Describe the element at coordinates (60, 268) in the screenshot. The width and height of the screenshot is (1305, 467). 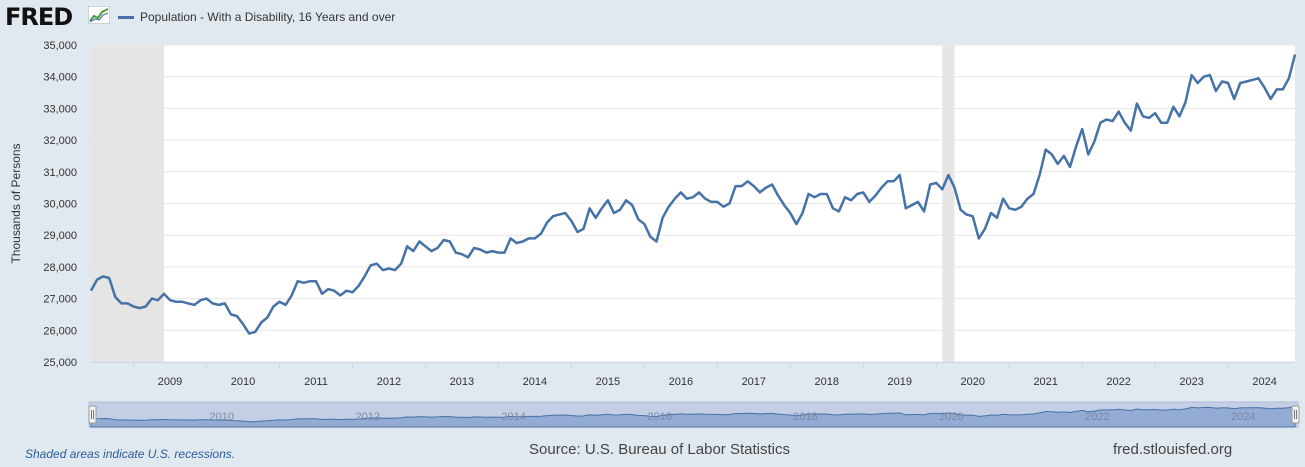
I see `y-tick-label: 28,000` at that location.